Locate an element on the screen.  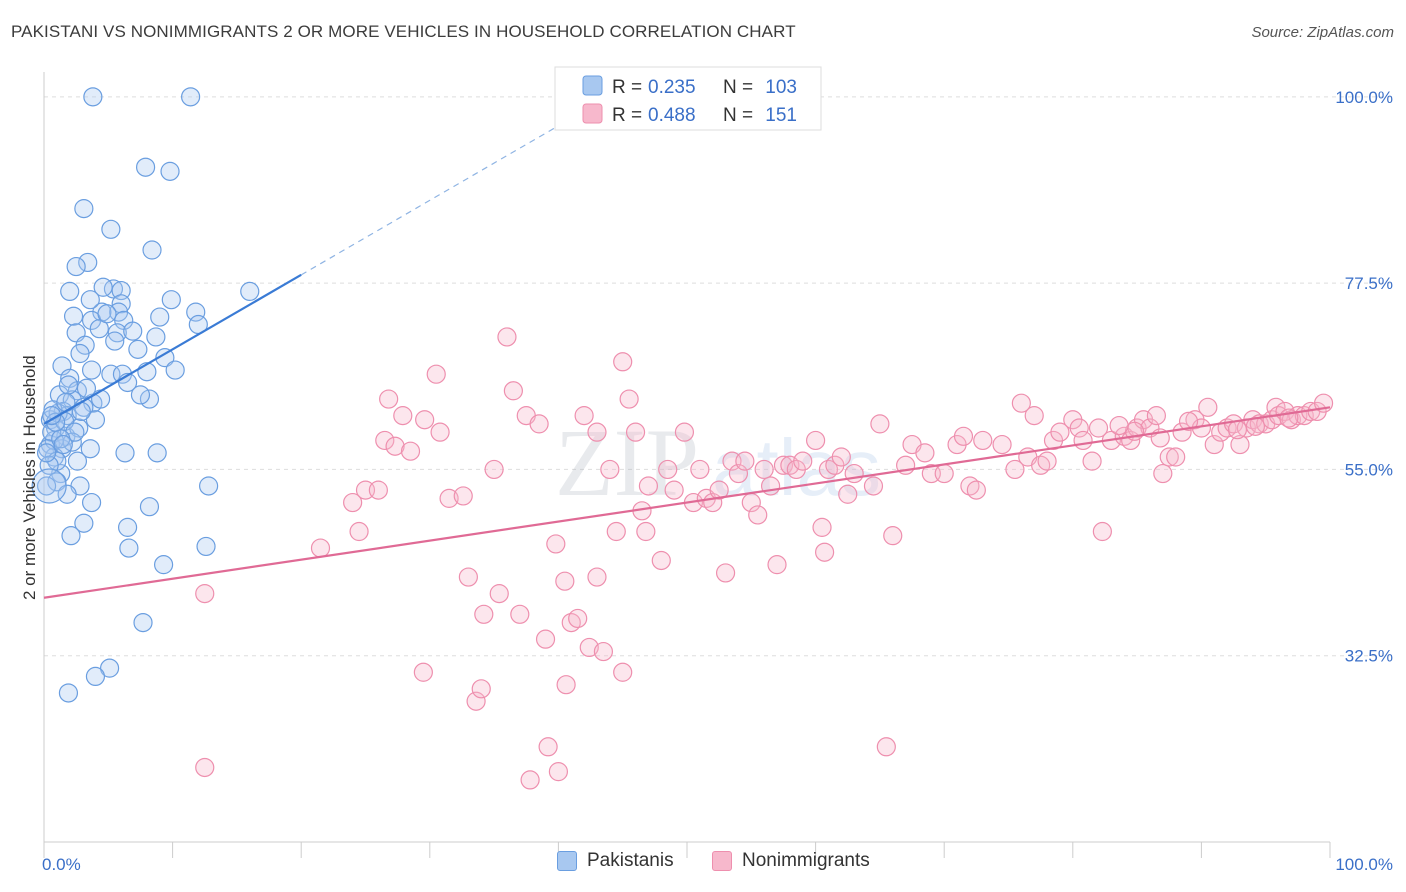
legend-swatch-nonimmigrants is located at coordinates (722, 861).